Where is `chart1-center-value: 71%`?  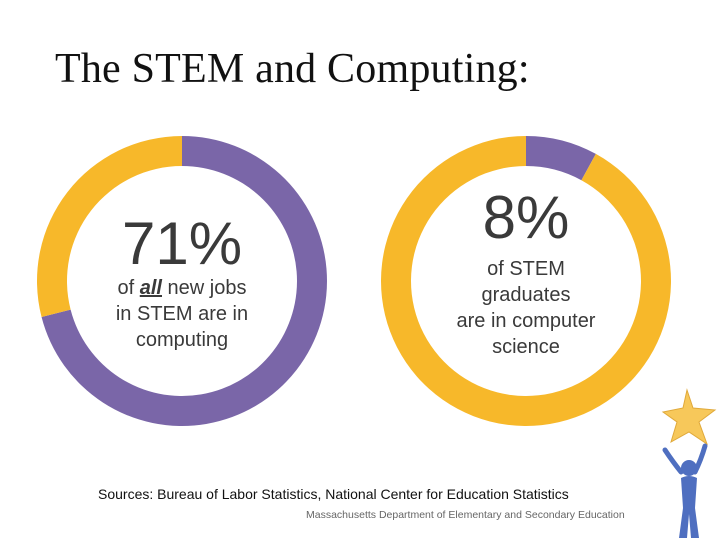
chart1-center-value: 71% is located at coordinates (182, 243).